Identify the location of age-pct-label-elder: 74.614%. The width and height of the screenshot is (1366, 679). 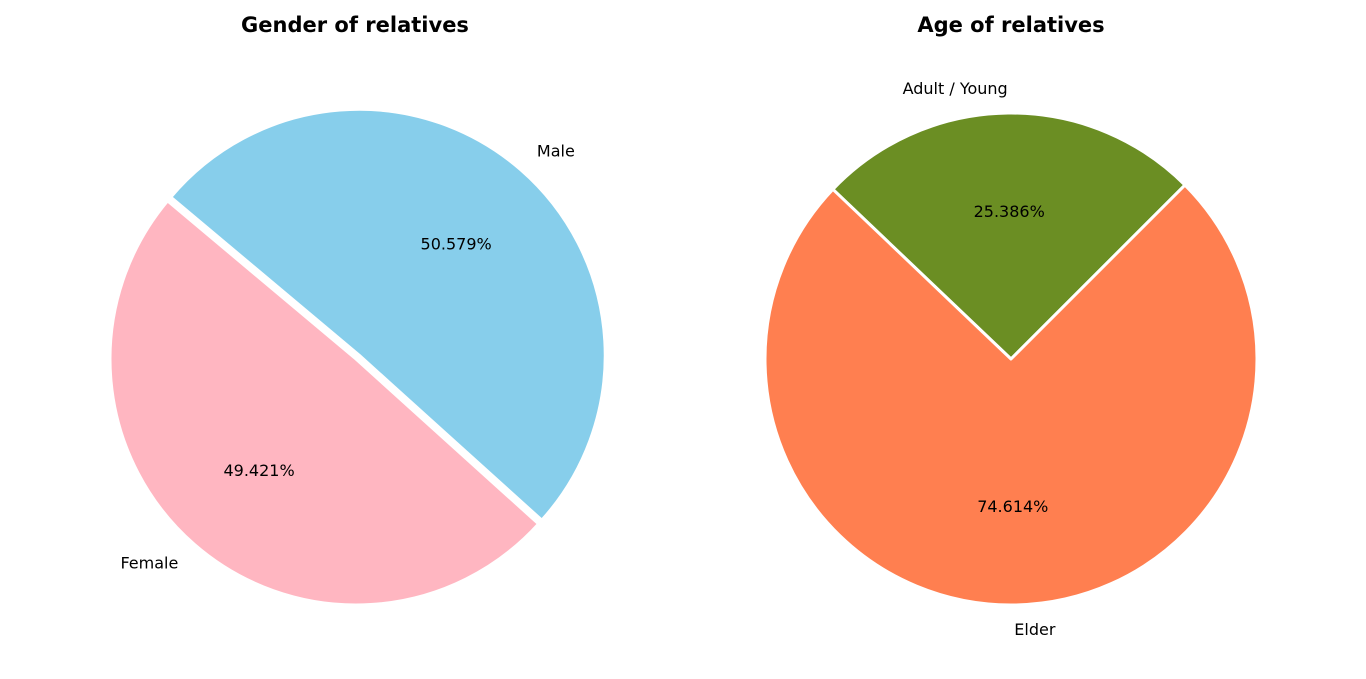
(1012, 506).